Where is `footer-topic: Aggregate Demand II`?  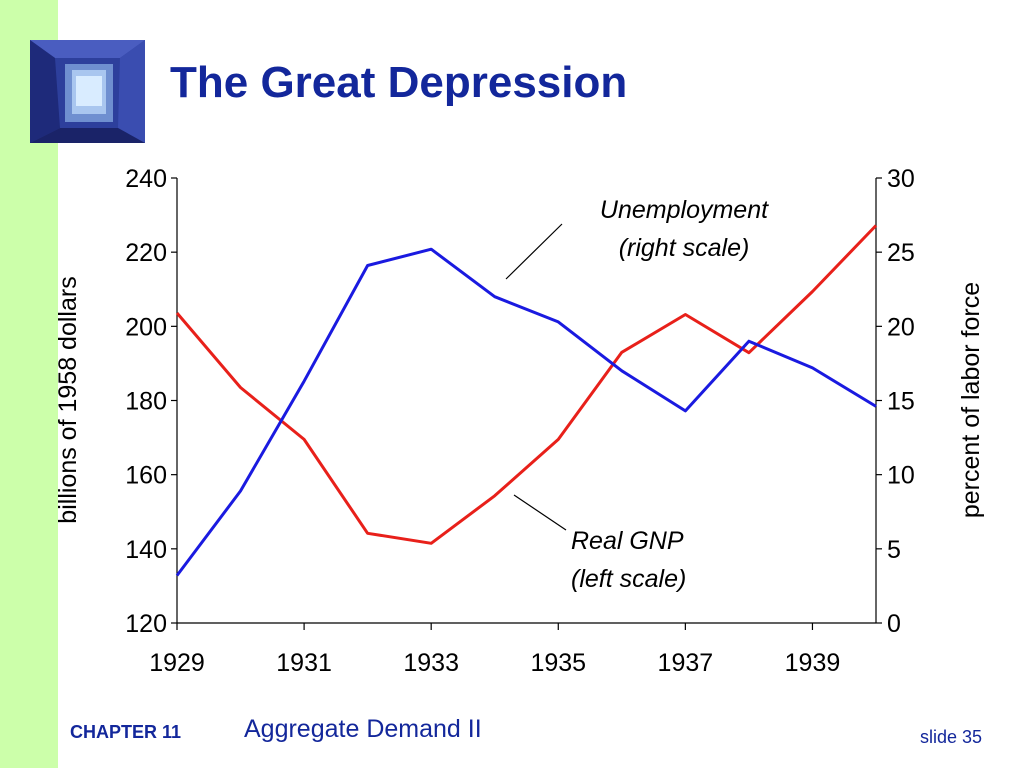
footer-topic: Aggregate Demand II is located at coordinates (363, 729).